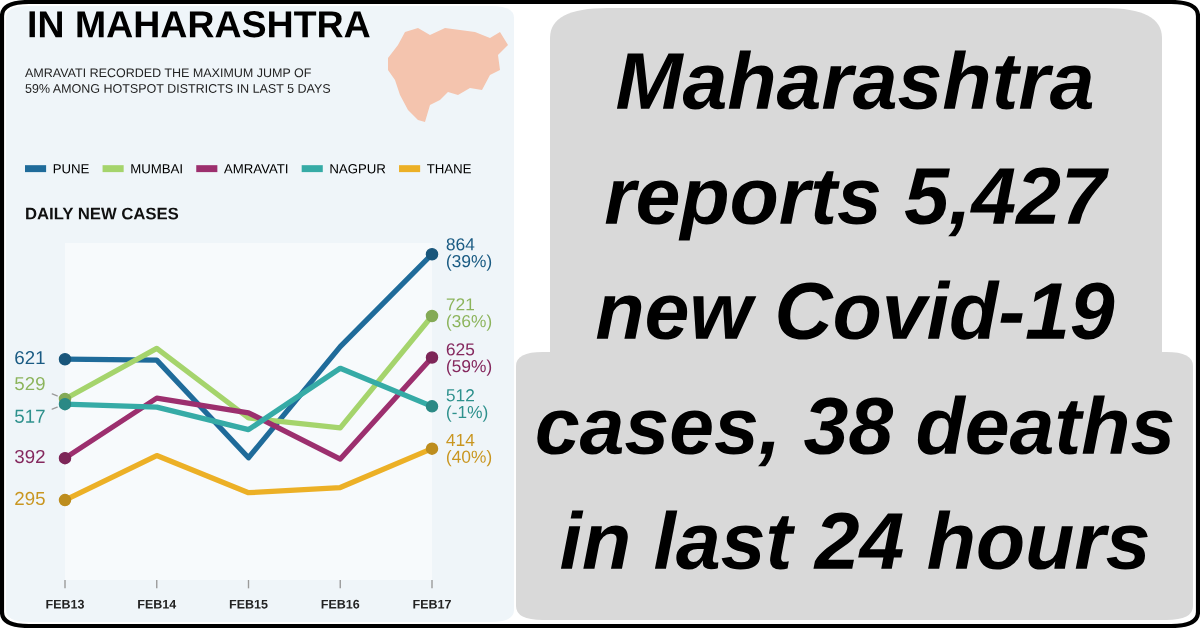 The image size is (1200, 628). I want to click on chart-subtitle: AMRAVATI RECORDED THE MAXIMUM JUMP OF 59% AMONG HOTSPOT DISTRICTS IN LAST 5 DAYS, so click(178, 80).